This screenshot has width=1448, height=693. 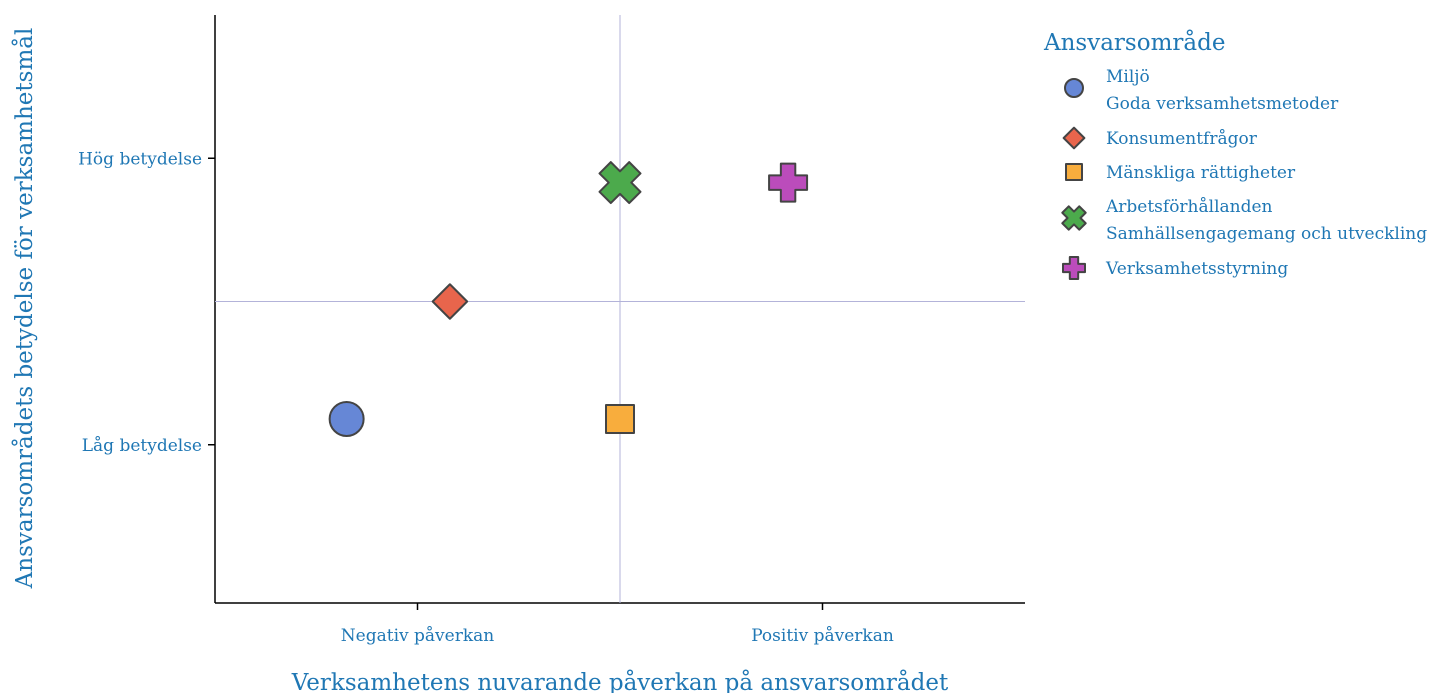 I want to click on legend-label-line2: Goda verksamhetsmetoder, so click(x=1222, y=104).